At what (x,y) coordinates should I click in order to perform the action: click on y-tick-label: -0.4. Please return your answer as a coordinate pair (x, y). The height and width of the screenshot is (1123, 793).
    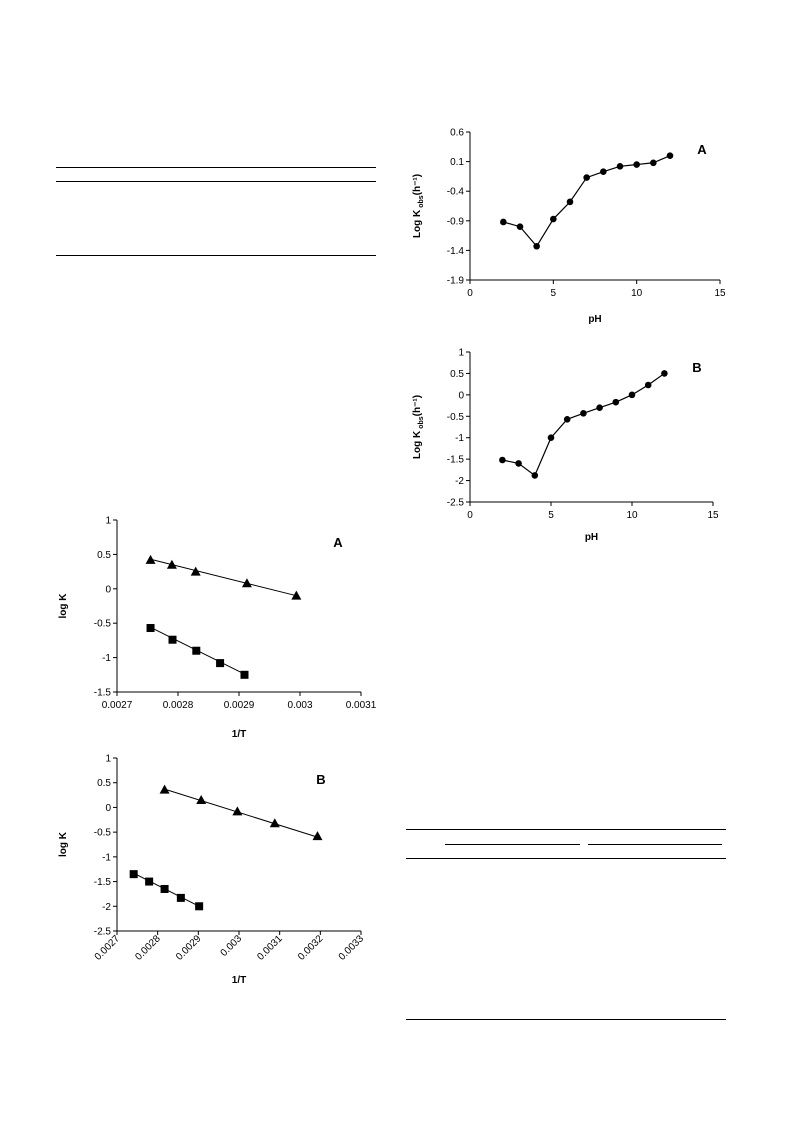
    Looking at the image, I should click on (456, 192).